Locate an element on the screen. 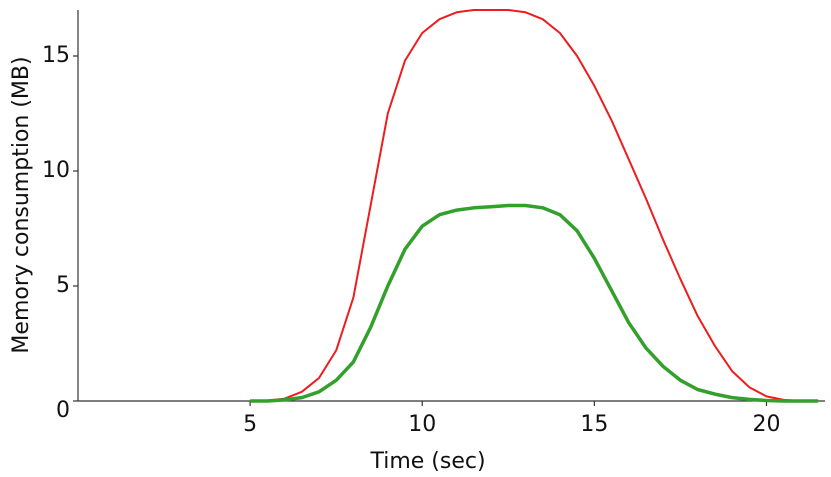 The height and width of the screenshot is (477, 831). x-axis-label: Time (sec) is located at coordinates (427, 461).